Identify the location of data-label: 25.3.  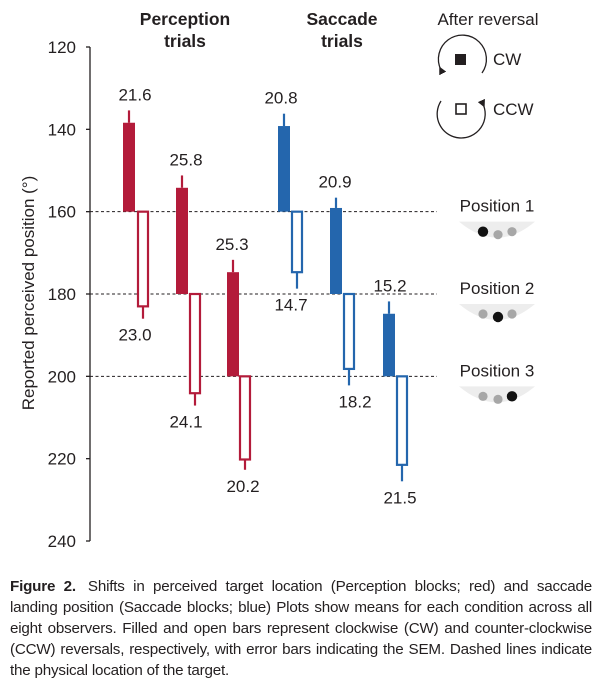
(231, 244).